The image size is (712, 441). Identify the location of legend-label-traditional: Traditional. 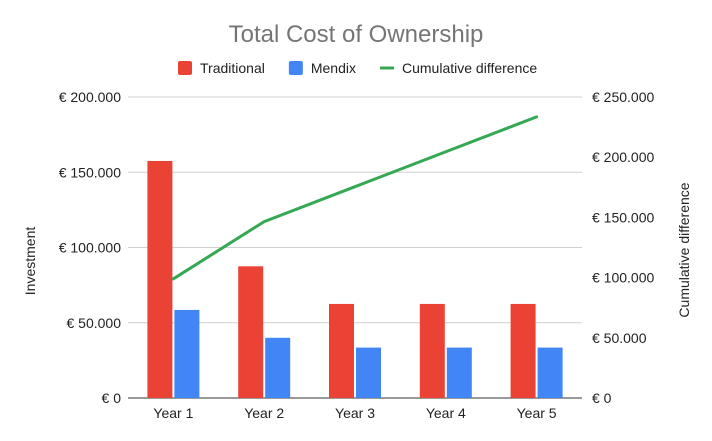
(232, 68).